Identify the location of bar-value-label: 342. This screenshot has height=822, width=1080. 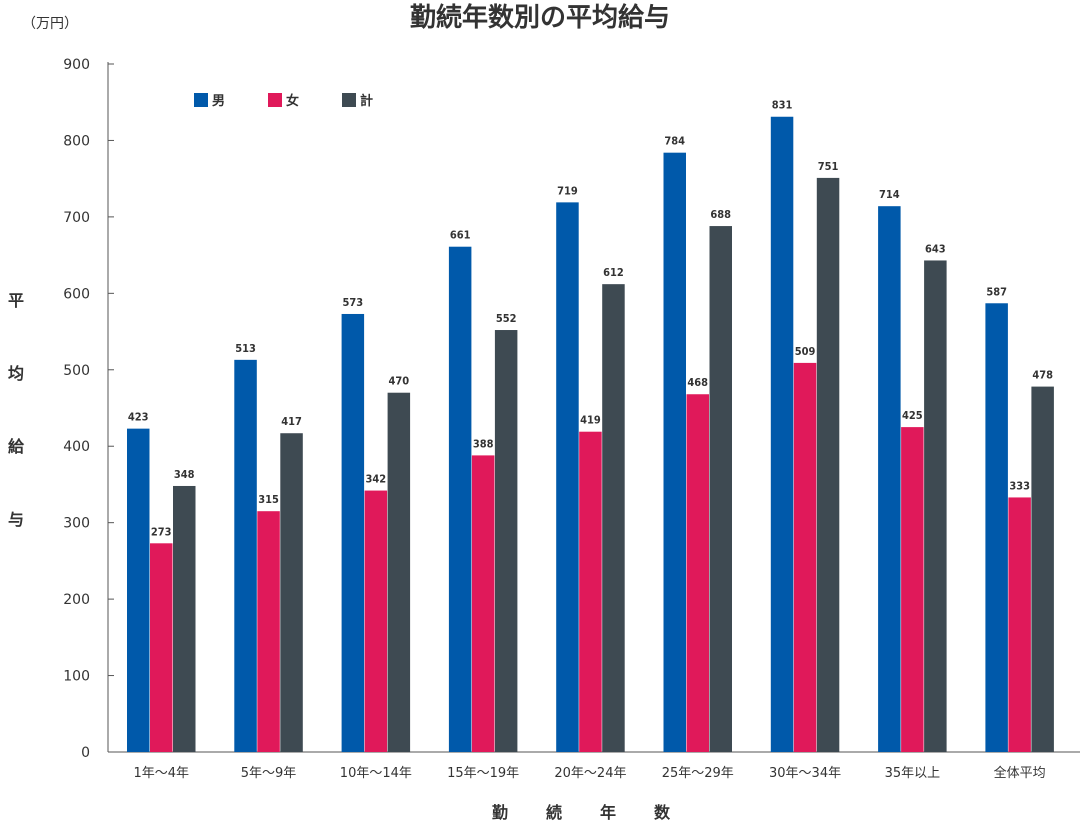
(376, 479).